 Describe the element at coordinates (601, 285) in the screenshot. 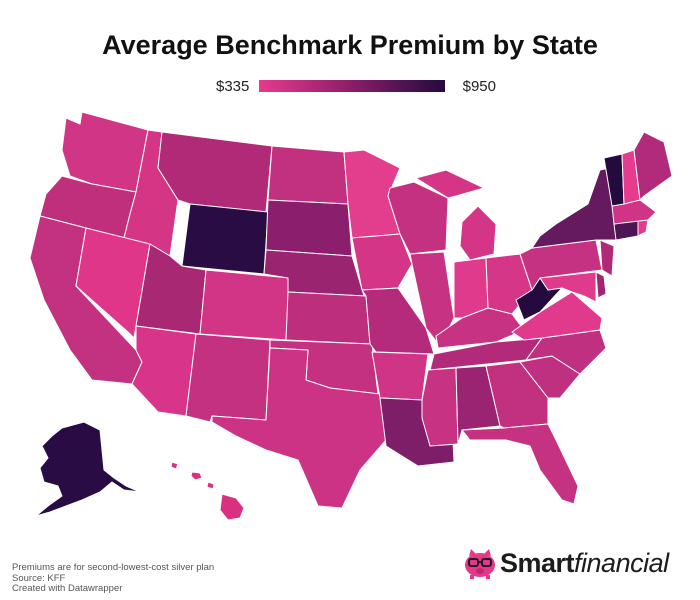

I see `state-de` at that location.